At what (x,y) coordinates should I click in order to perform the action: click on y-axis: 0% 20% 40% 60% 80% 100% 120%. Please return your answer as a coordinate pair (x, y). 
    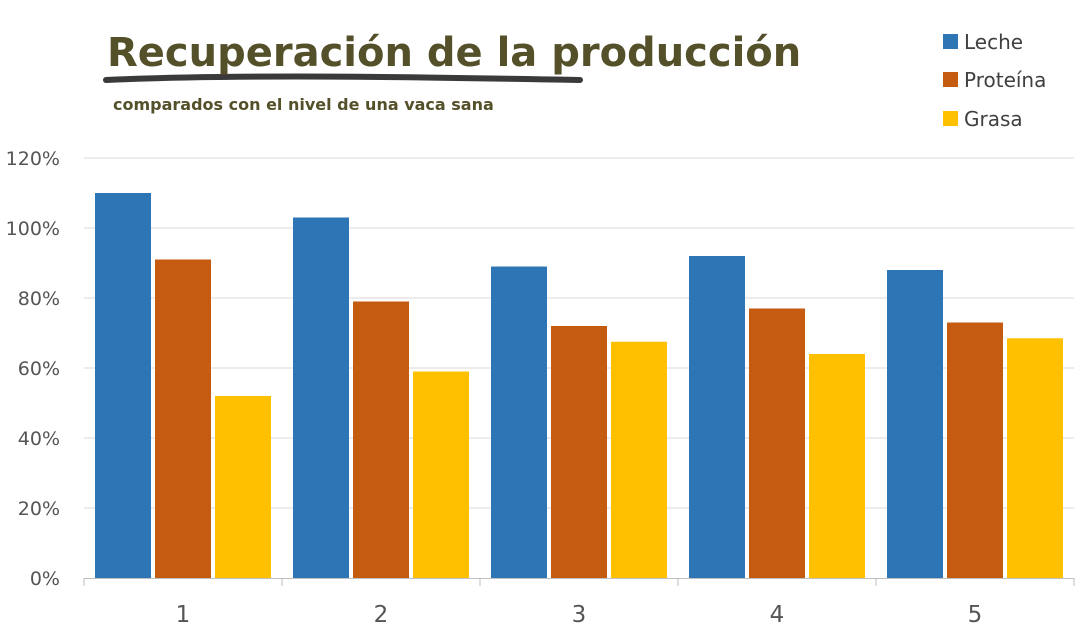
    Looking at the image, I should click on (33, 369).